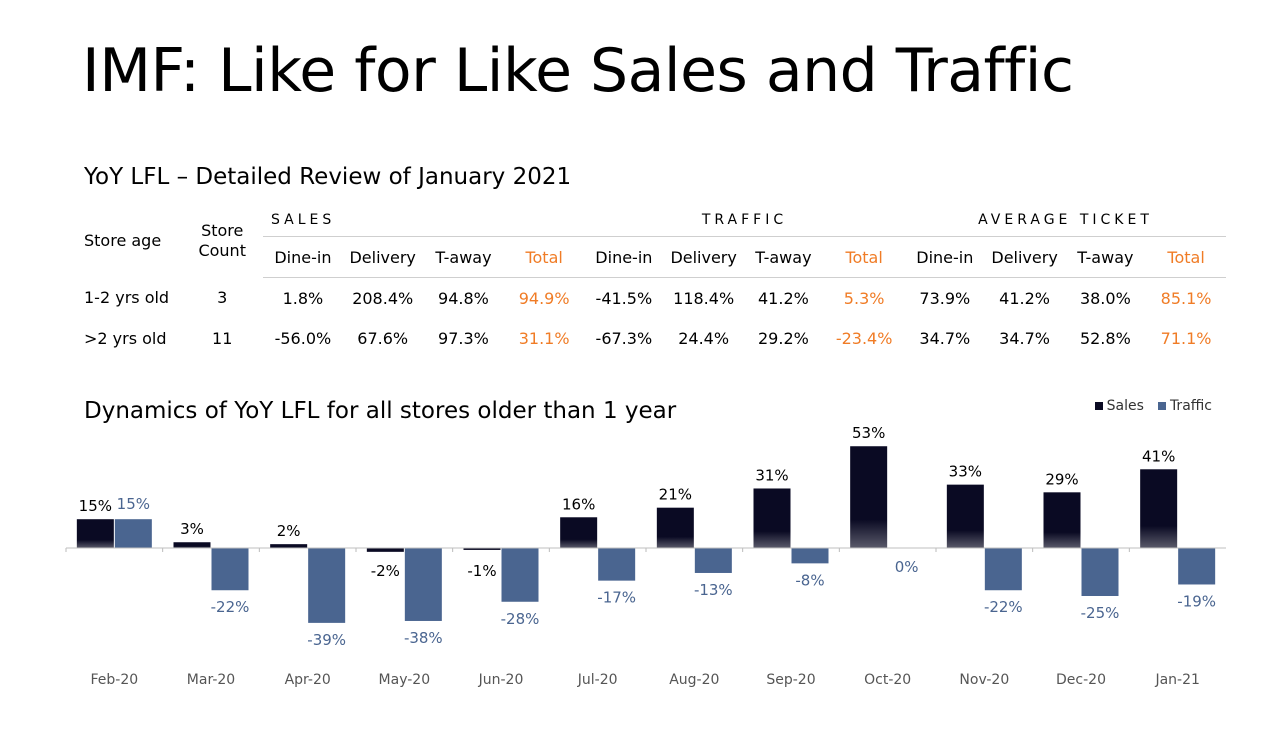  I want to click on subheader-sales-total: Total, so click(544, 257).